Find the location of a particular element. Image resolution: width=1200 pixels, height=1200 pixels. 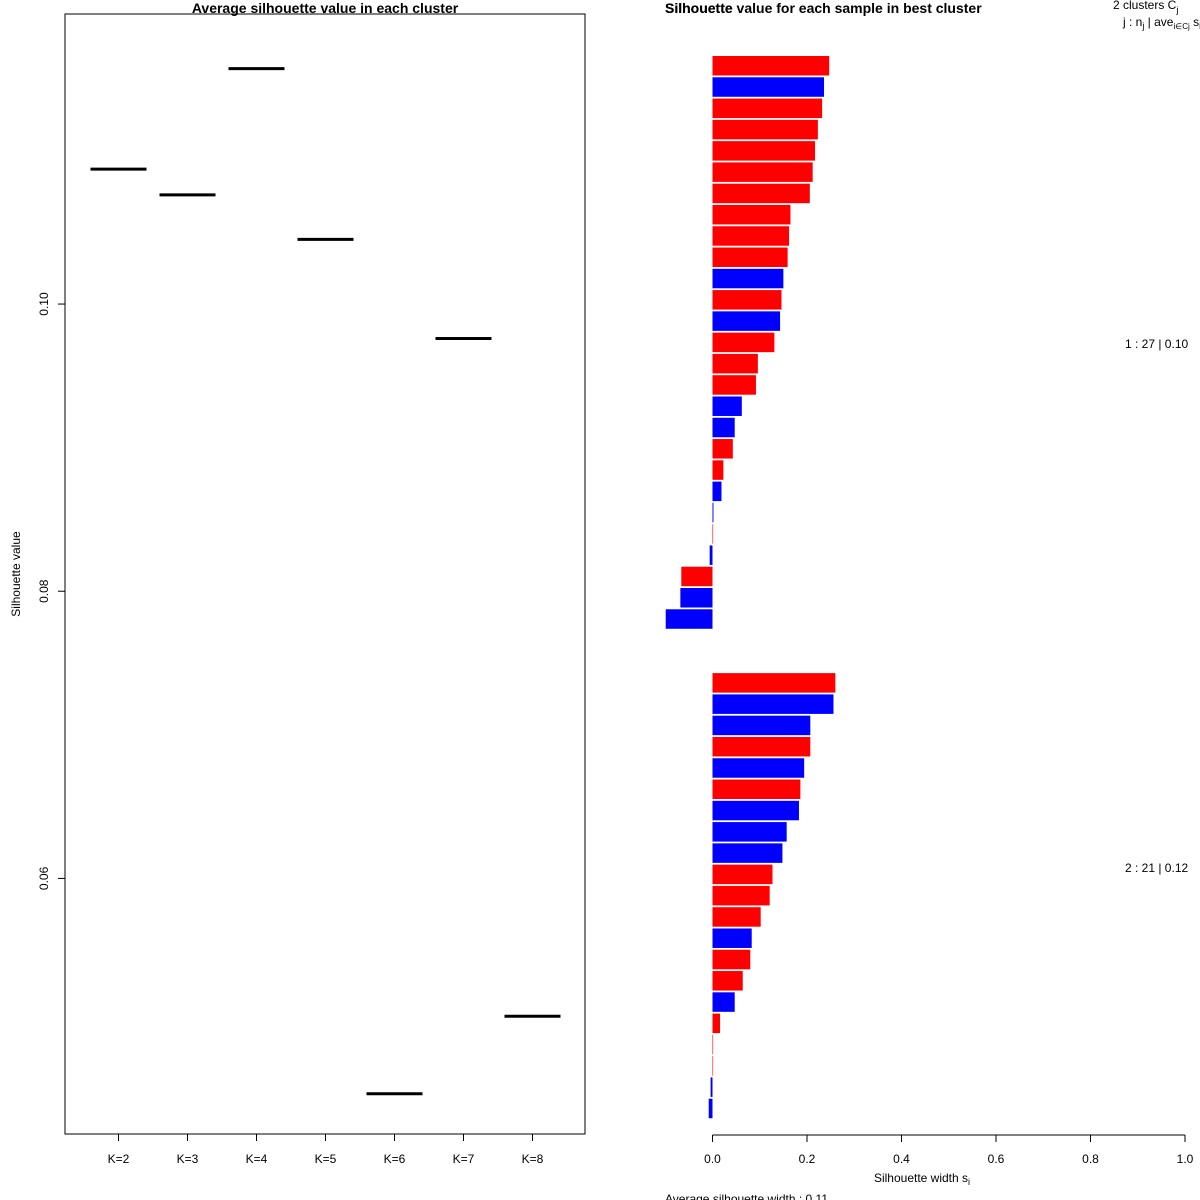

left-x-axis: K=2 K=3 K=4 K=5 K=6 K=7 K=8 is located at coordinates (326, 1150).